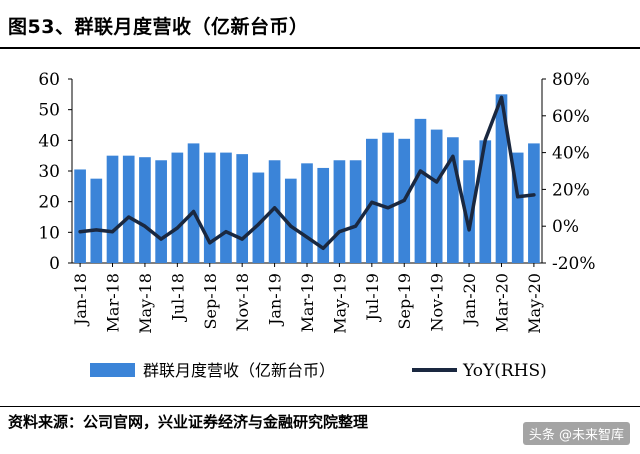  I want to click on right-tick-label: 0%, so click(565, 227).